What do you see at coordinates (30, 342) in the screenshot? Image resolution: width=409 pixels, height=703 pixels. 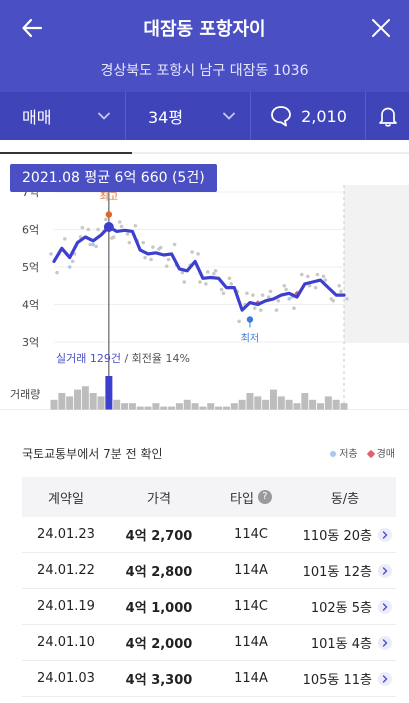 I see `y-tick-label: 3억` at bounding box center [30, 342].